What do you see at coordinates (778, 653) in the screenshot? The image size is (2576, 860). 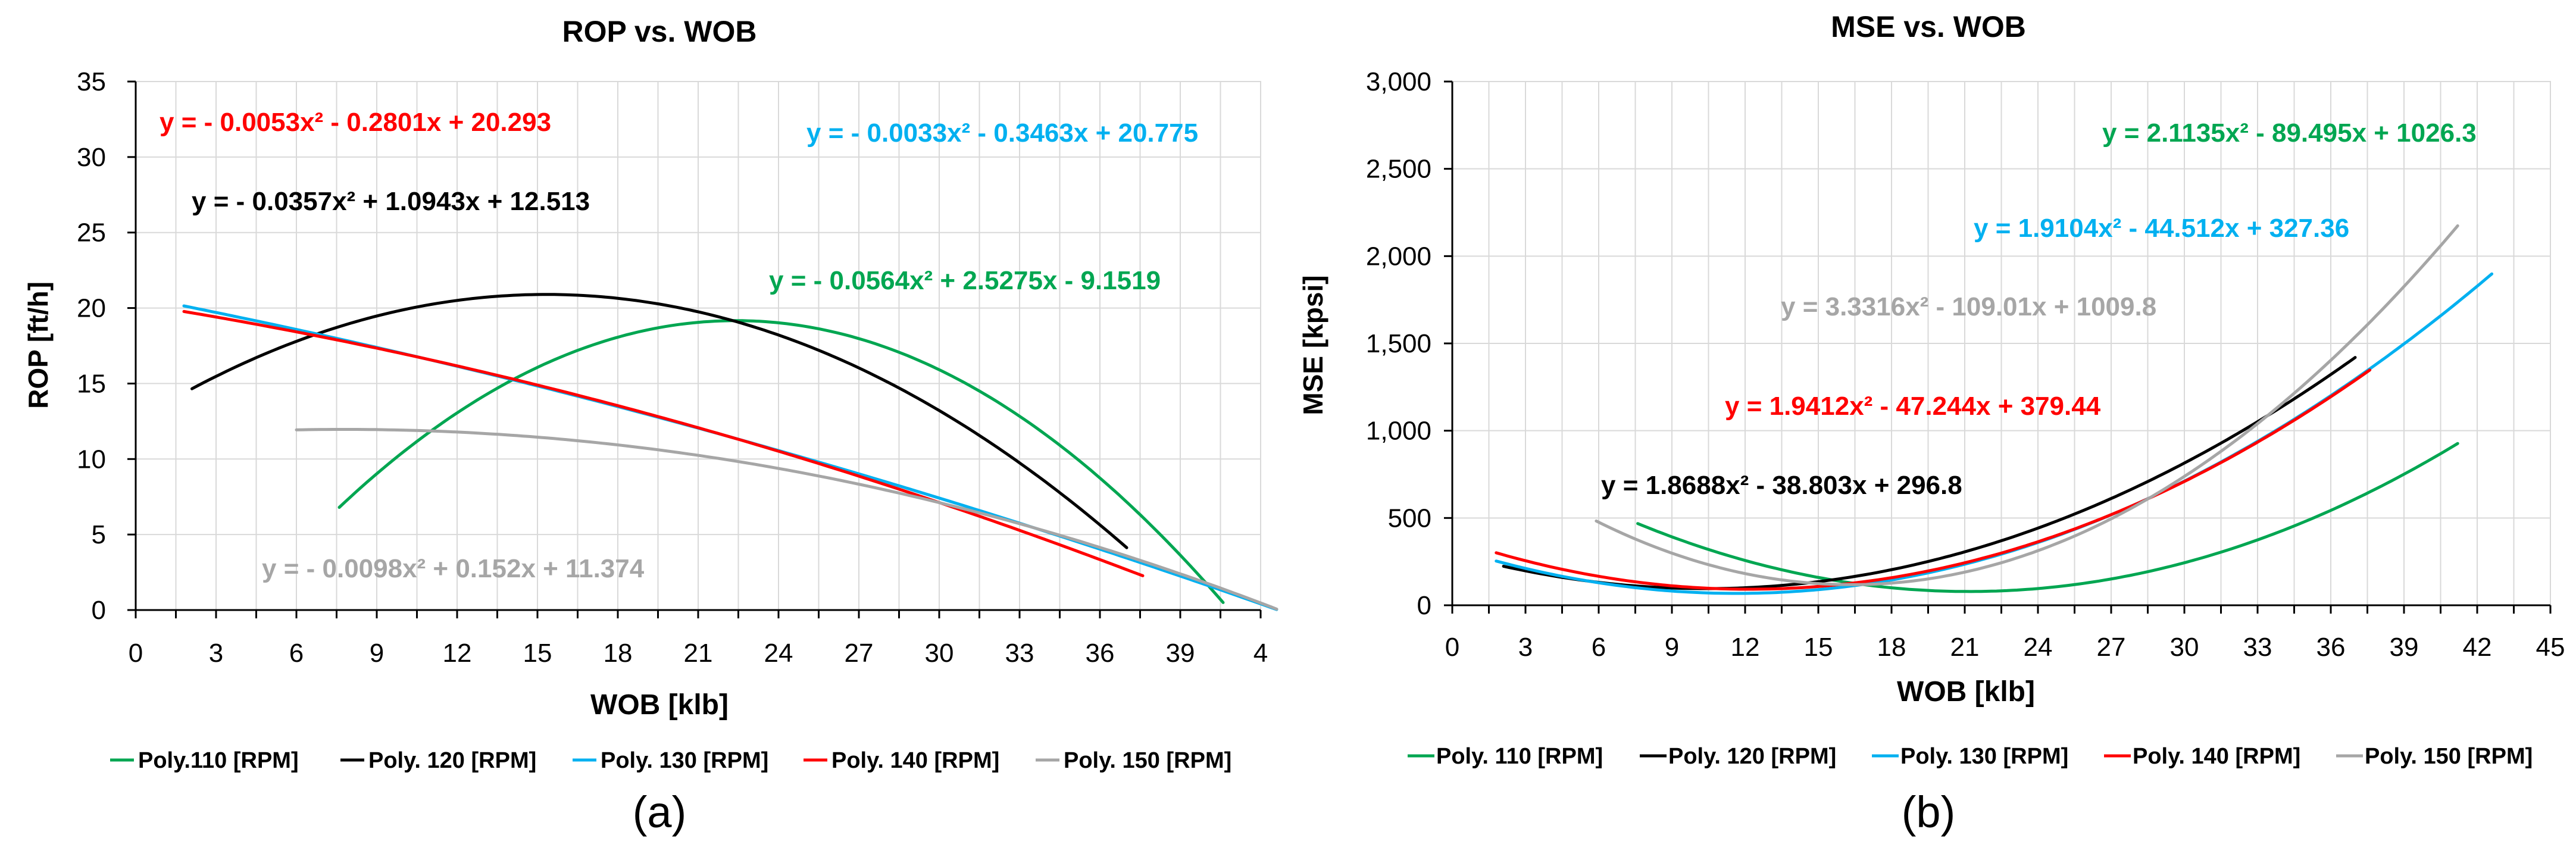 I see `chart-a-x-tick-label: 24` at bounding box center [778, 653].